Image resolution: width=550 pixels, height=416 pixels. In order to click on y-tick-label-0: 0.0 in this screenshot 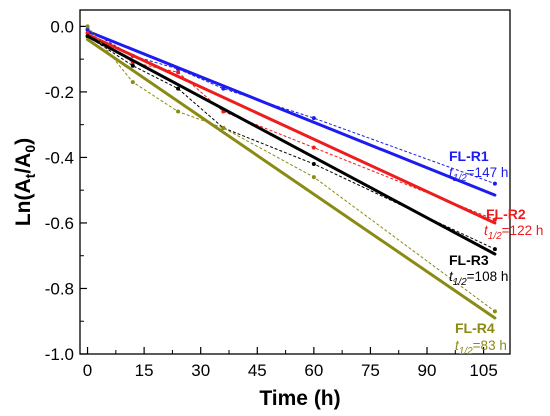, I will do `click(62, 26)`.